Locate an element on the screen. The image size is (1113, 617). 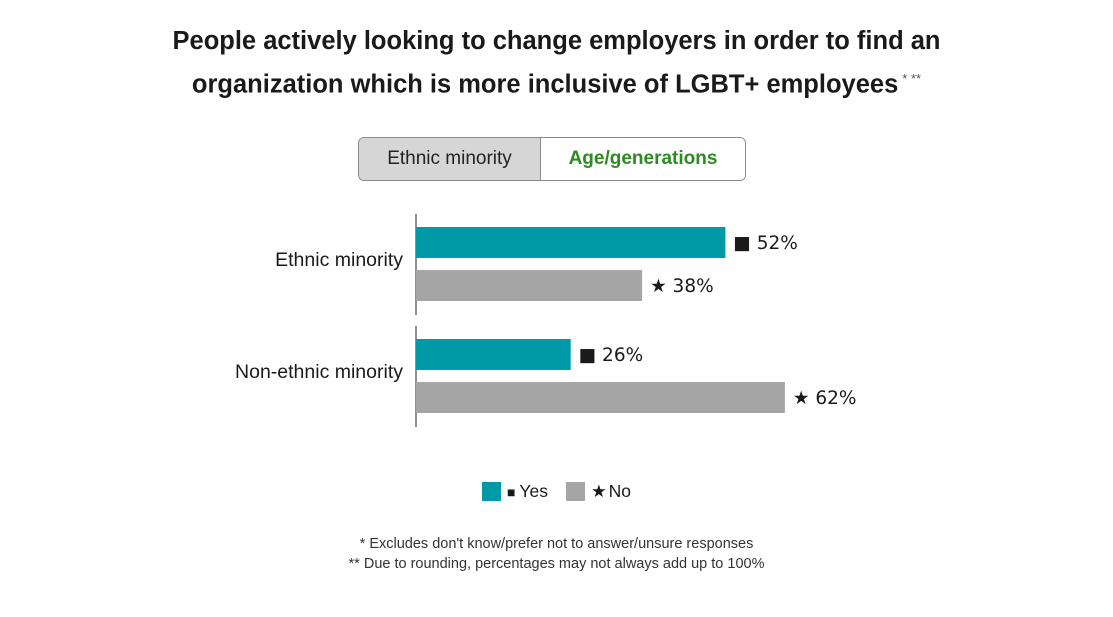
data-label-yes-non-ethnic-minority: ■ 26% is located at coordinates (611, 355).